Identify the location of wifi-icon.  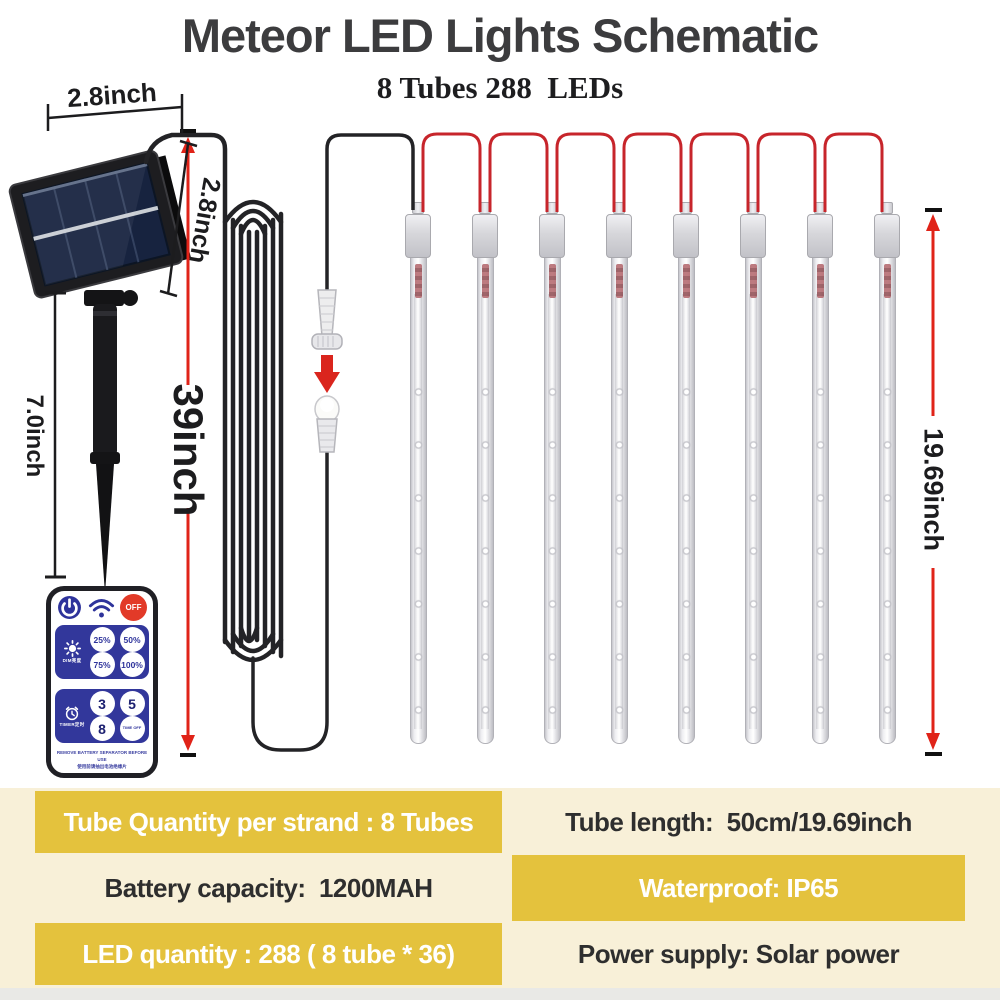
(101, 607).